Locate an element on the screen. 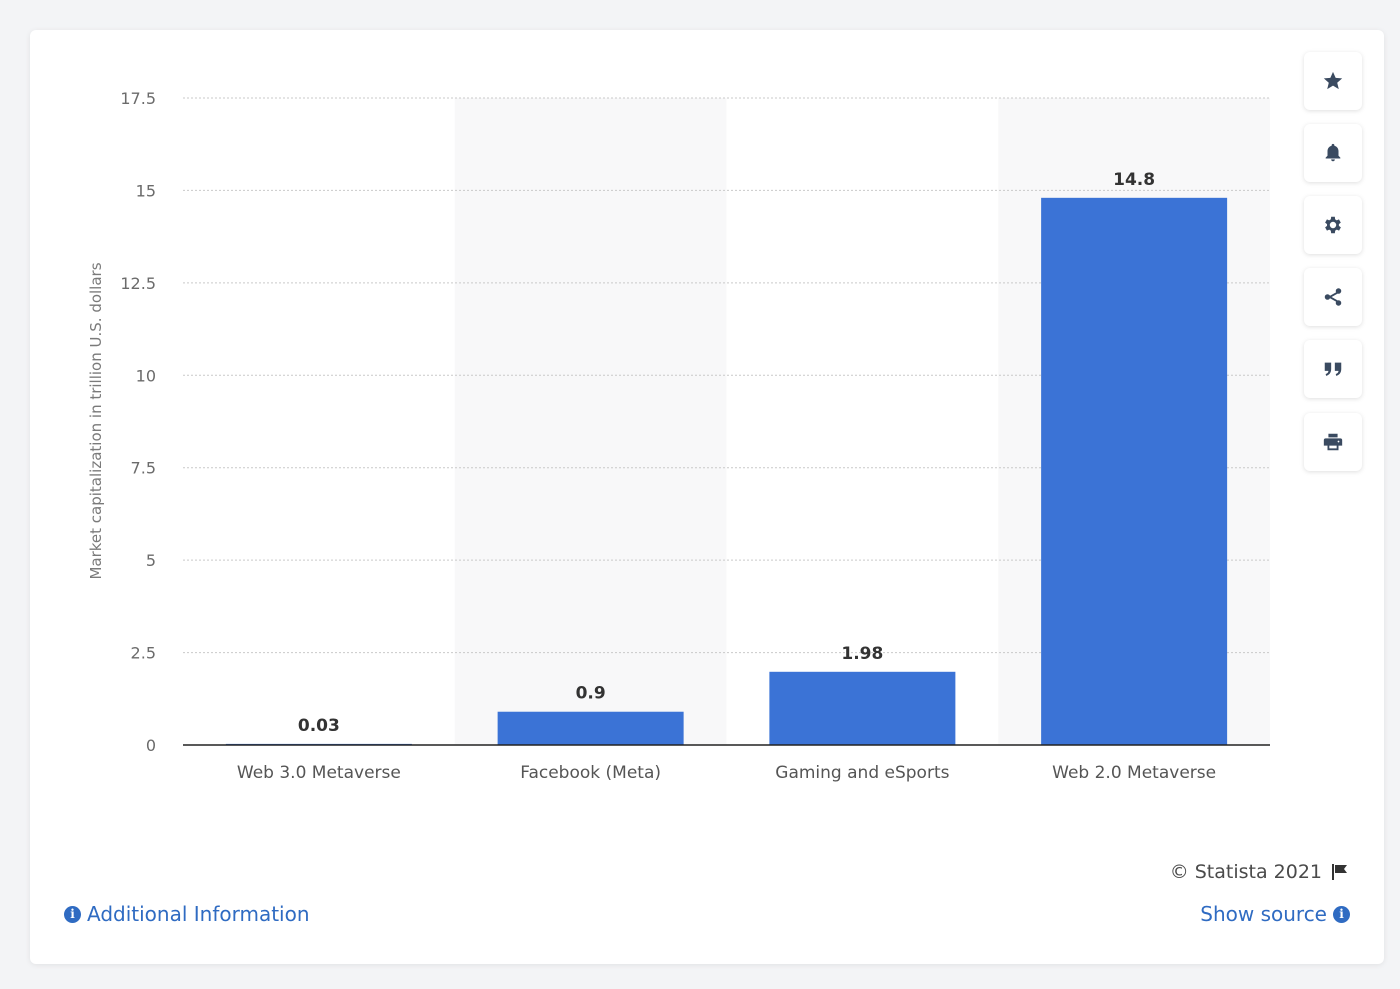 Image resolution: width=1400 pixels, height=989 pixels. category-band is located at coordinates (590, 421).